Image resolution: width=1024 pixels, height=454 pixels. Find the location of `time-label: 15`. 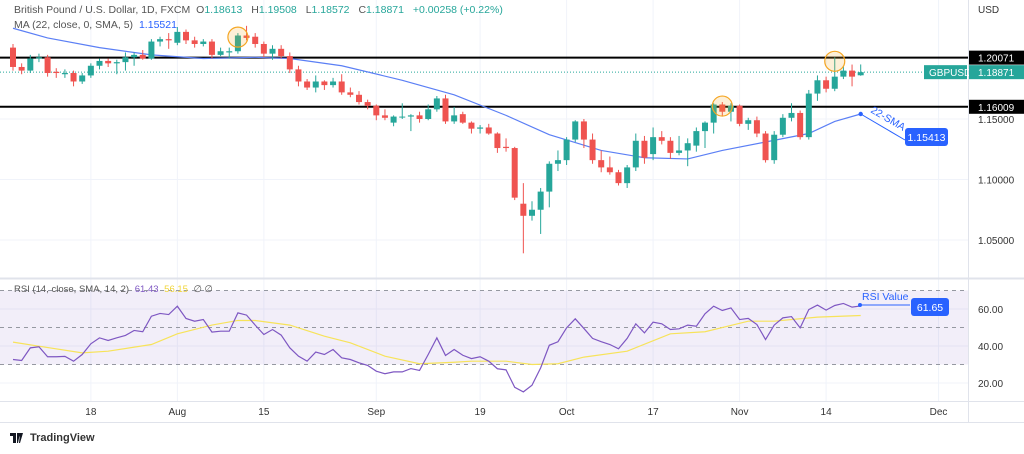

time-label: 15 is located at coordinates (264, 412).